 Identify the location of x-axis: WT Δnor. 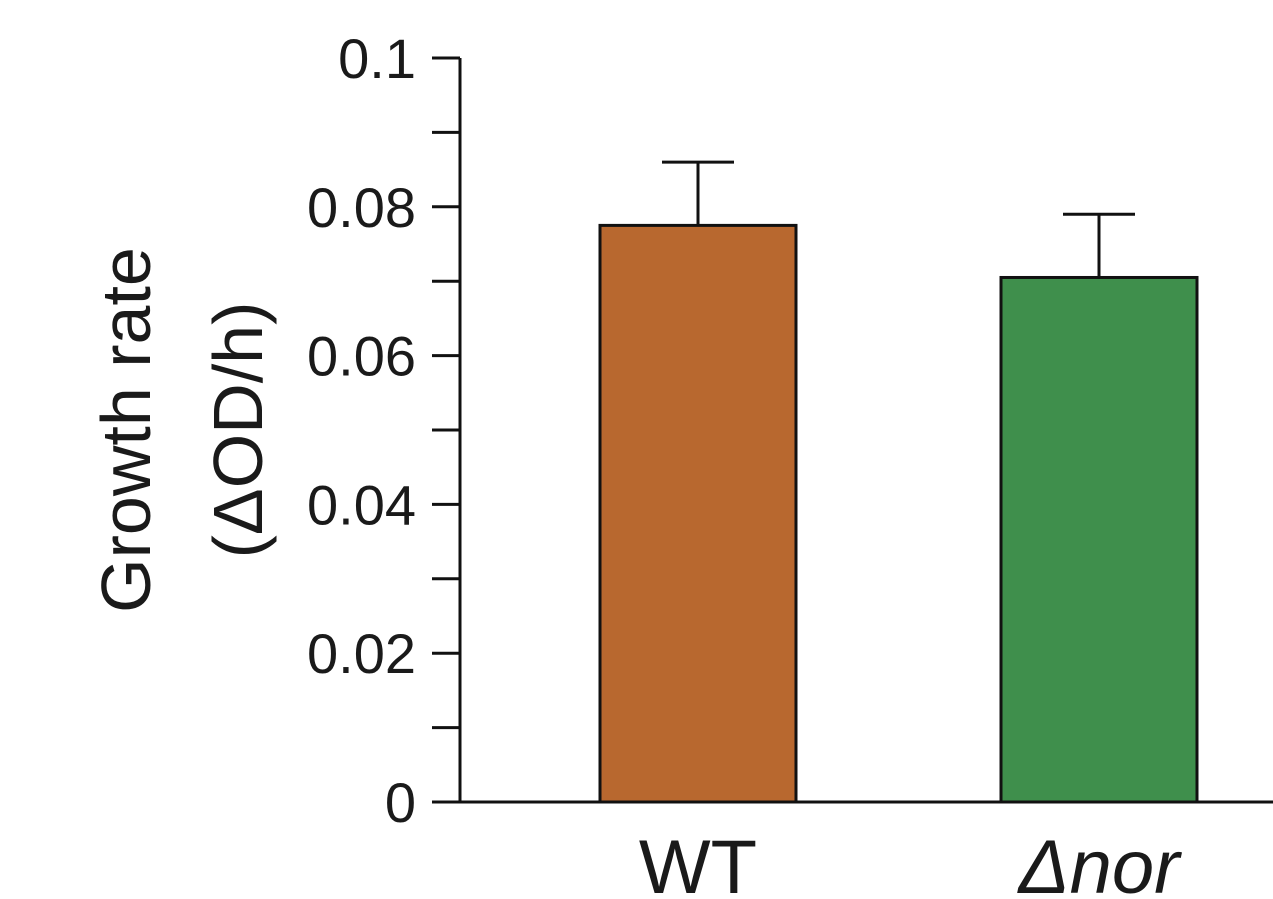
(852, 849).